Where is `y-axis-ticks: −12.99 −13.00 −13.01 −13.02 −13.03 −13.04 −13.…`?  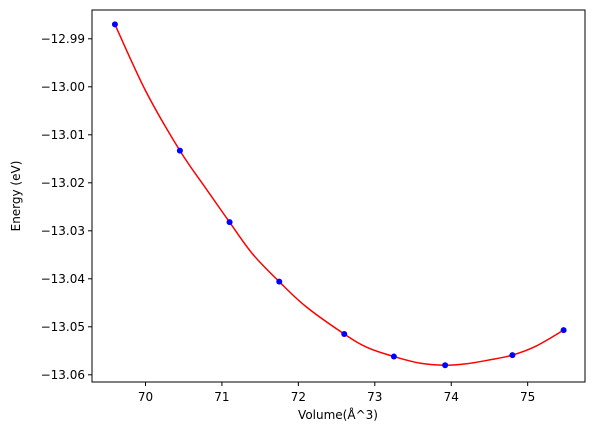 y-axis-ticks: −12.99 −13.00 −13.01 −13.02 −13.03 −13.04 −13.… is located at coordinates (66, 207).